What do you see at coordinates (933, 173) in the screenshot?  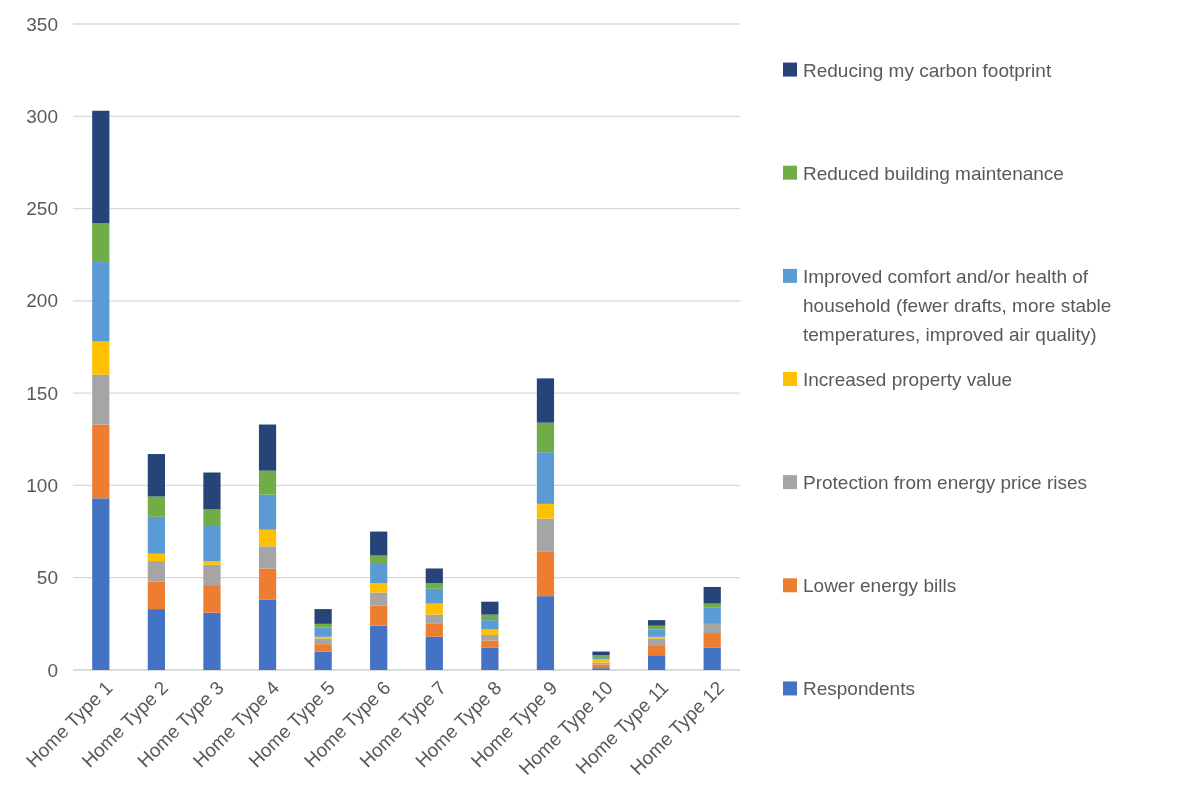 I see `legend-label: Reduced building maintenance` at bounding box center [933, 173].